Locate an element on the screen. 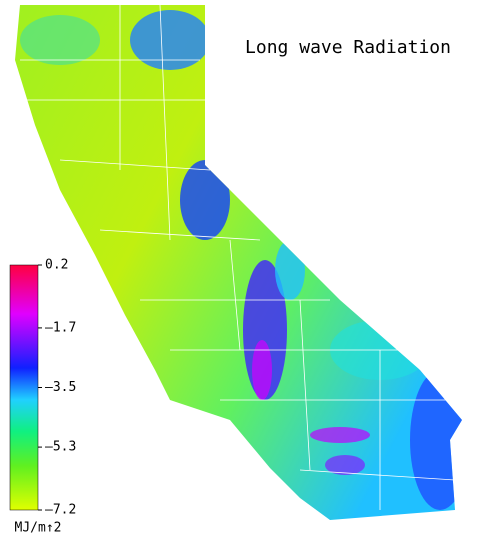  colorbar-tick-label: 0.2 is located at coordinates (56, 265).